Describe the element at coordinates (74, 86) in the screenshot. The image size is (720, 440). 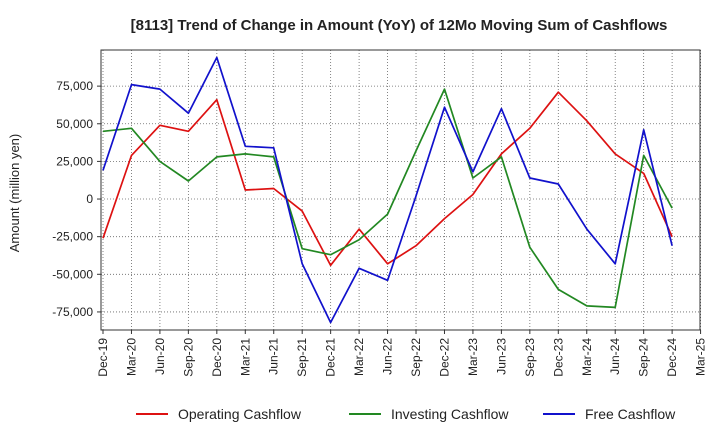
I see `y-tick-label: 75,000` at that location.